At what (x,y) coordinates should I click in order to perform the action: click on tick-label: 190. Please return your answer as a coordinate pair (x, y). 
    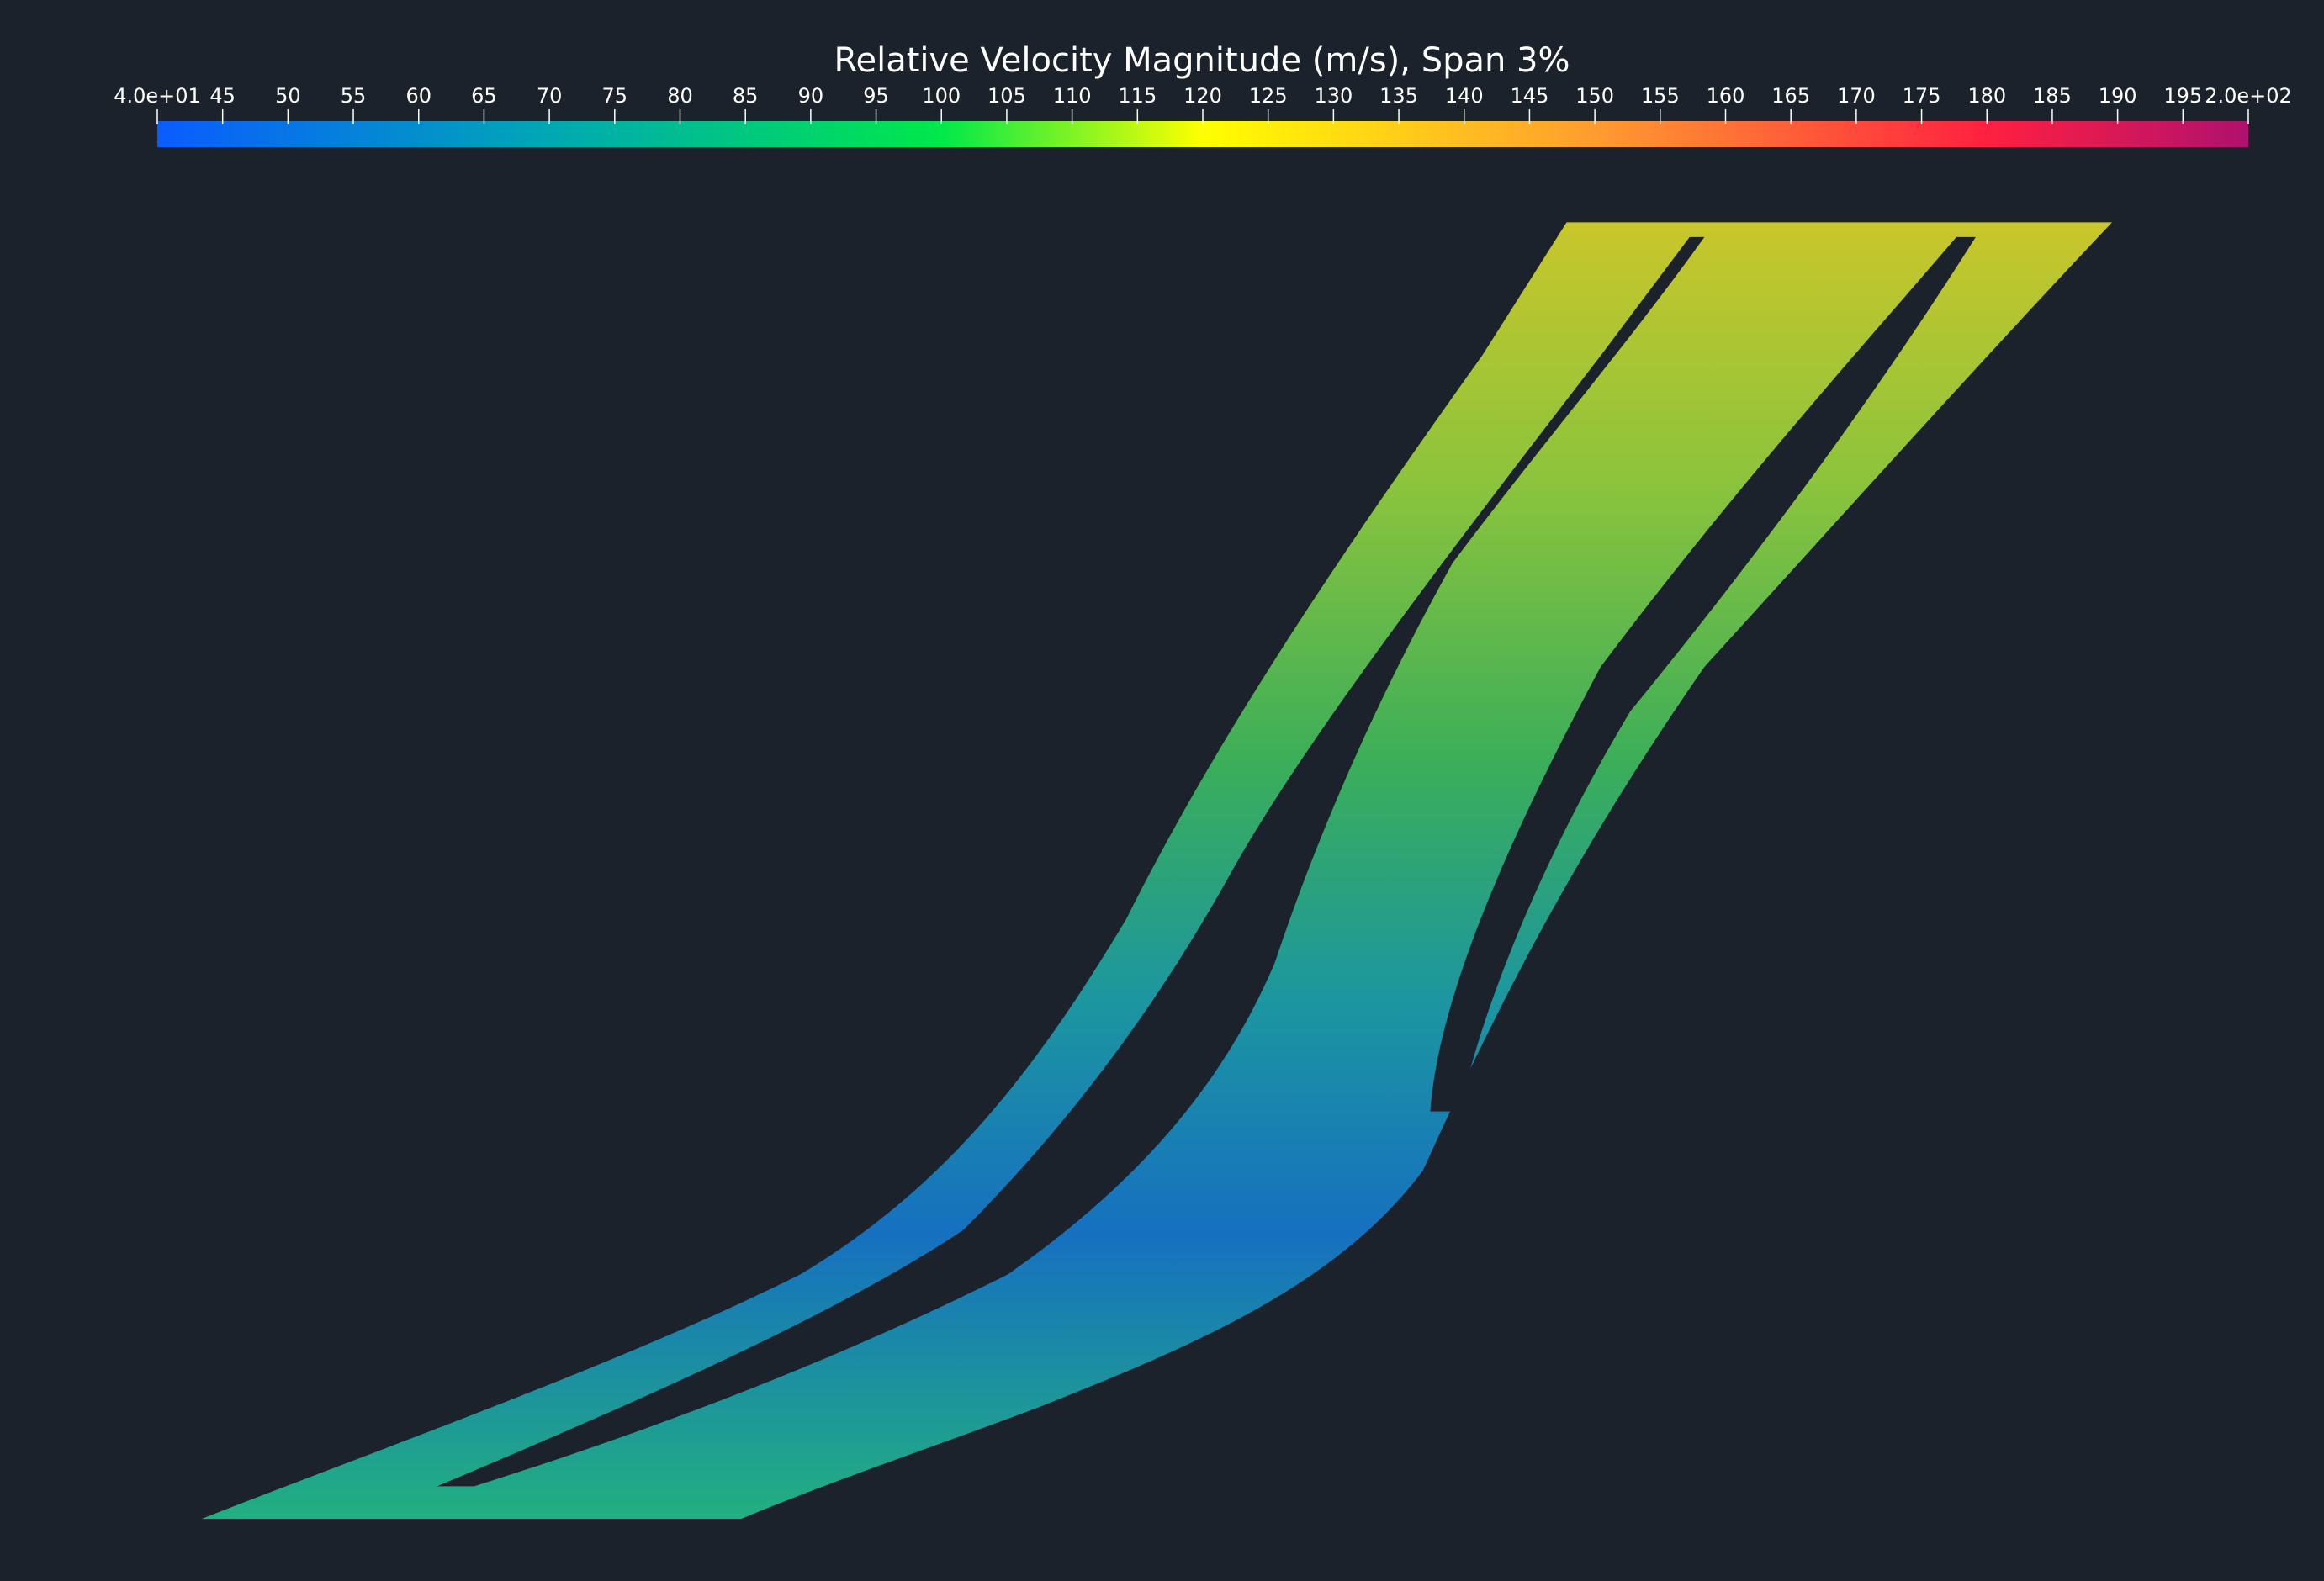
    Looking at the image, I should click on (2118, 96).